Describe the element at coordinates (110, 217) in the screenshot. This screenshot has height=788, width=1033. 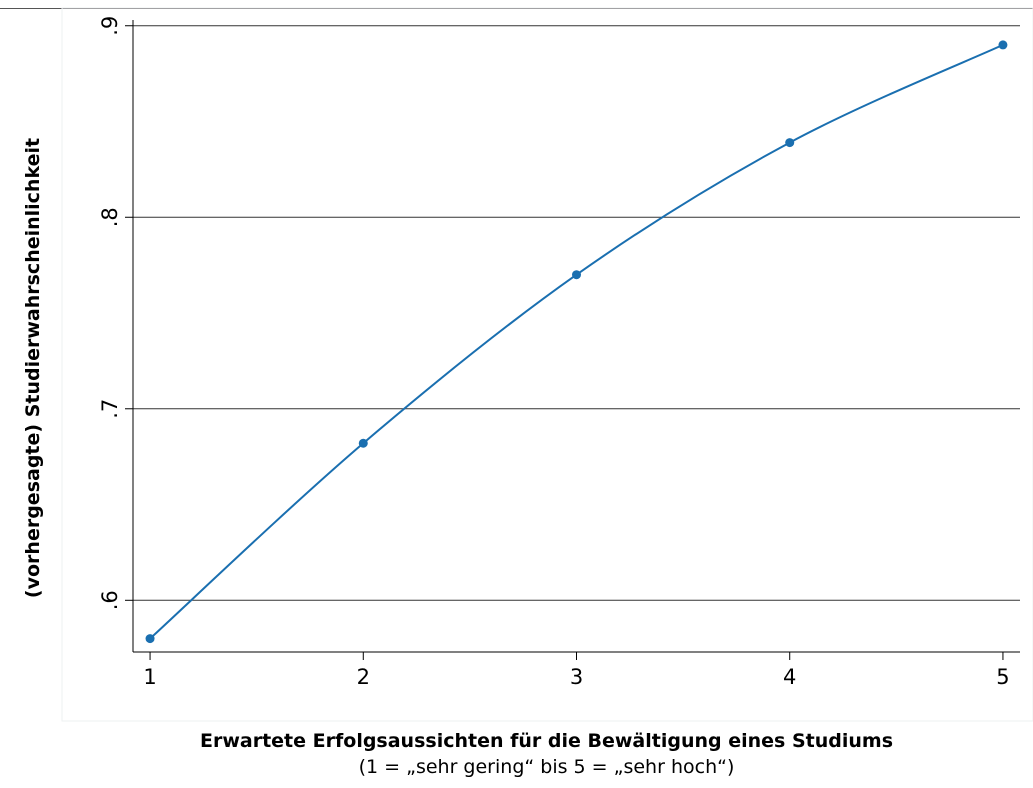
I see `y-tick-label: .8` at that location.